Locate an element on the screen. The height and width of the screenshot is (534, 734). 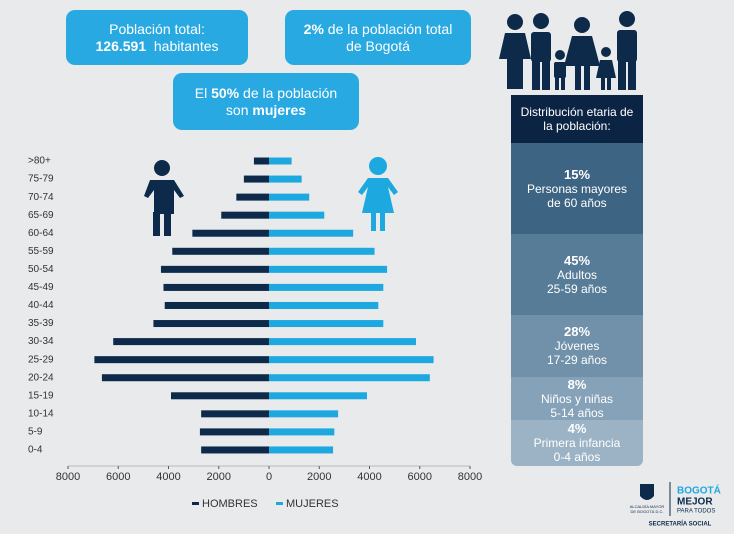
panel-title: la población: is located at coordinates (577, 126).